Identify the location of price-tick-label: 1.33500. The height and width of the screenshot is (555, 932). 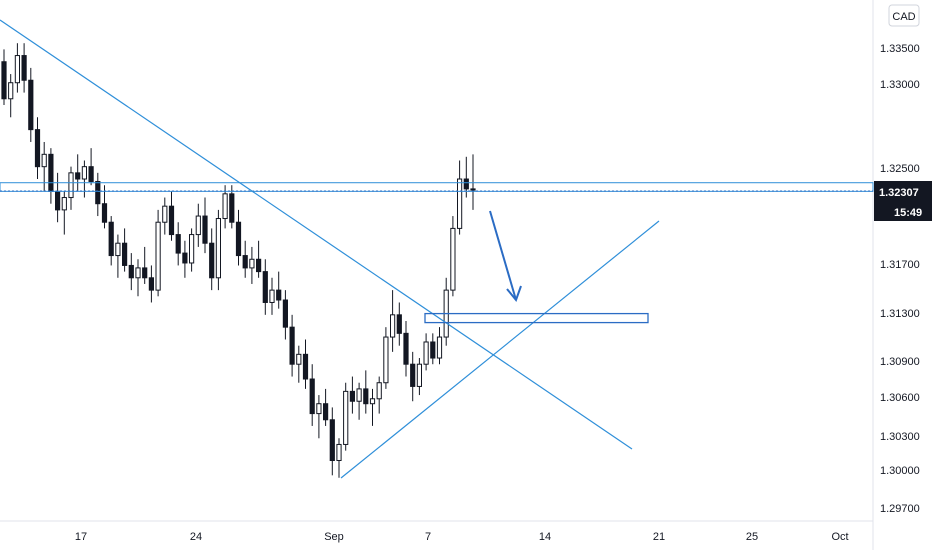
(900, 49).